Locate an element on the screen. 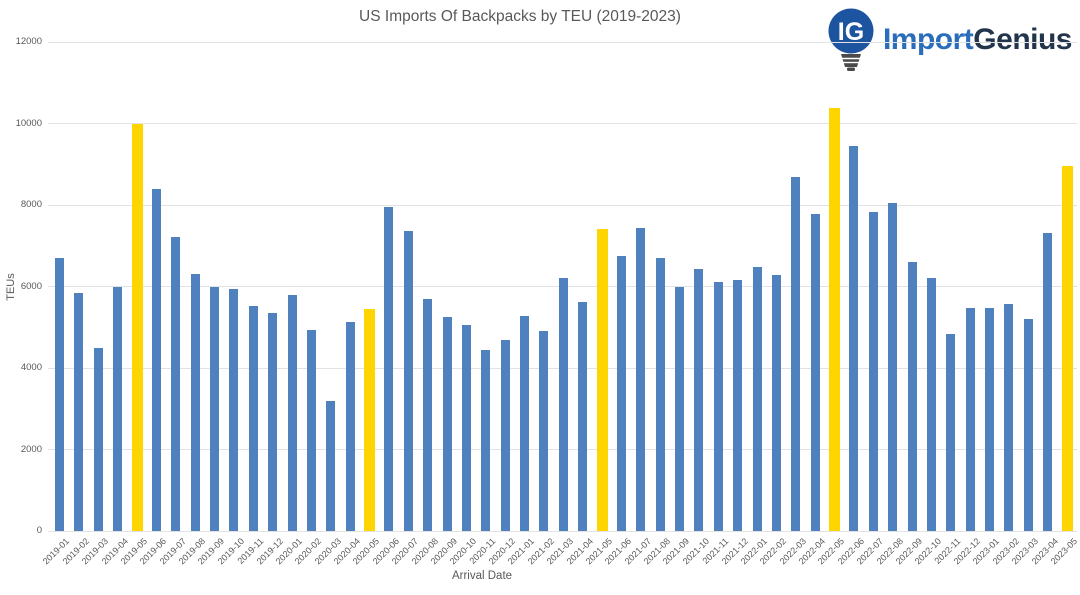  importgenius-logo: IG ImportGenius is located at coordinates (949, 40).